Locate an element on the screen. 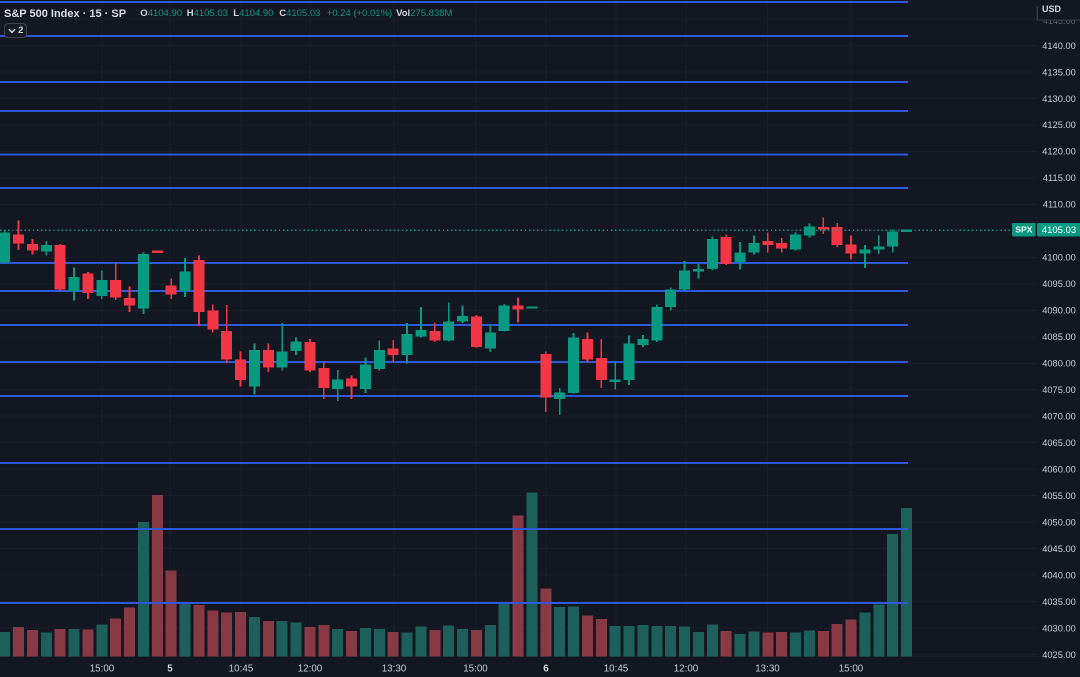  svg-text: 4025.00 is located at coordinates (1059, 655).